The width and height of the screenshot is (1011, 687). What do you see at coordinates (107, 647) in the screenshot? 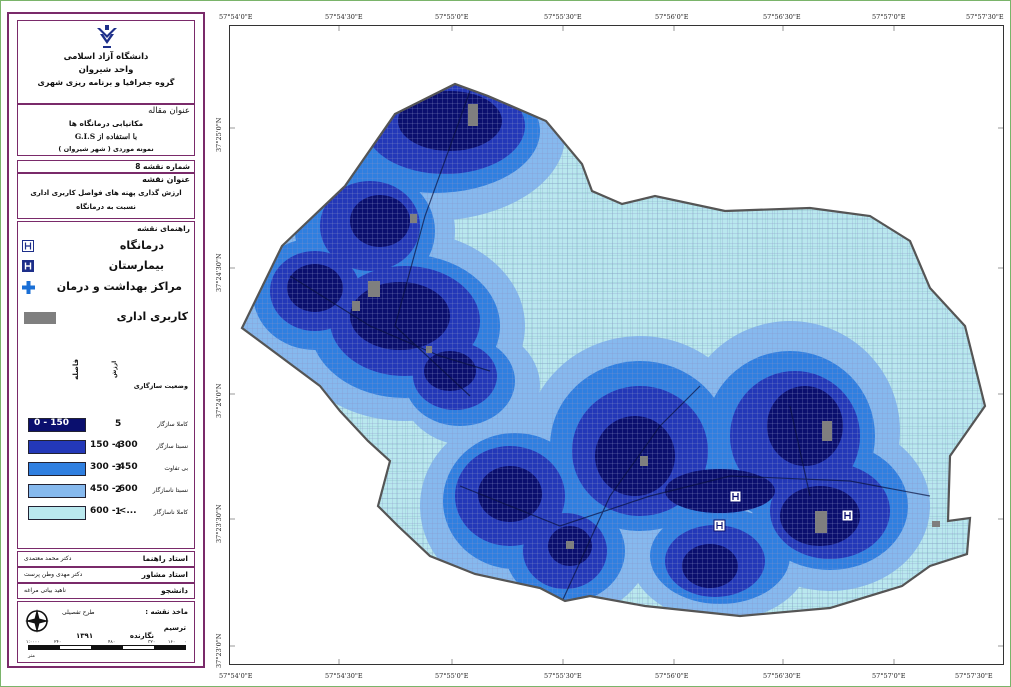
I see `scale-bar` at bounding box center [107, 647].